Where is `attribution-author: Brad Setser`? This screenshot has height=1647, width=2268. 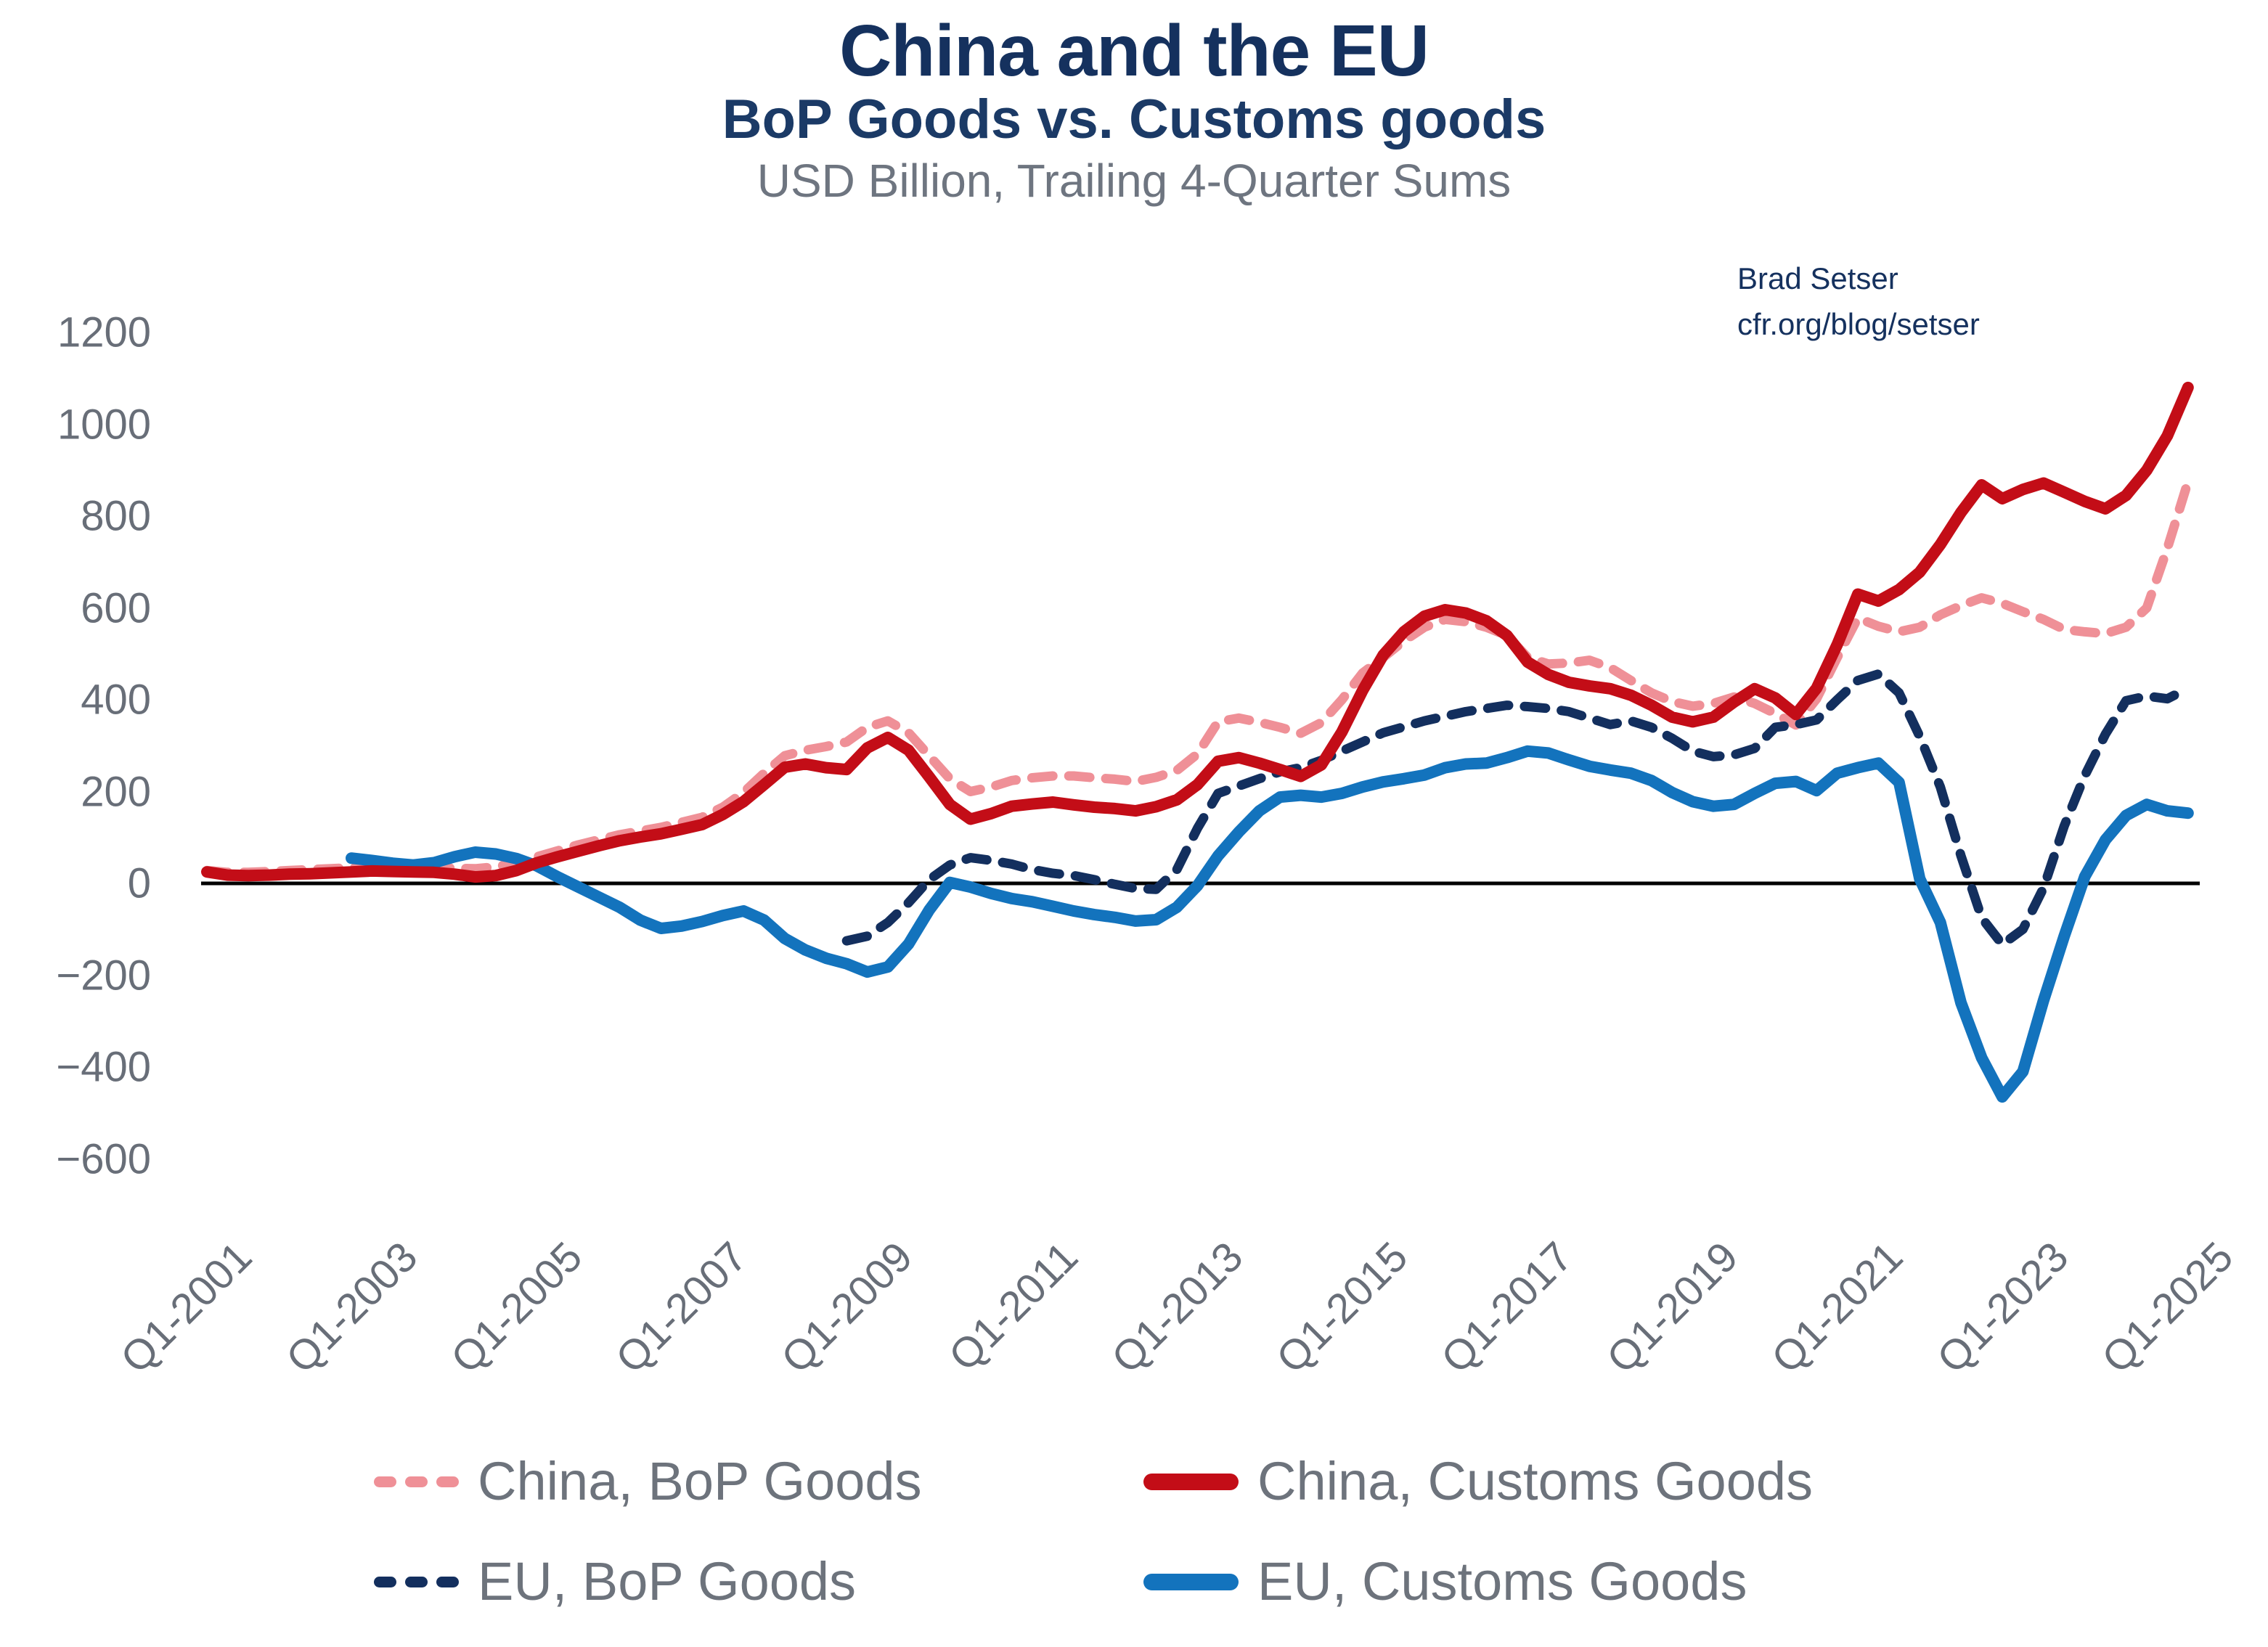
attribution-author: Brad Setser is located at coordinates (1818, 278).